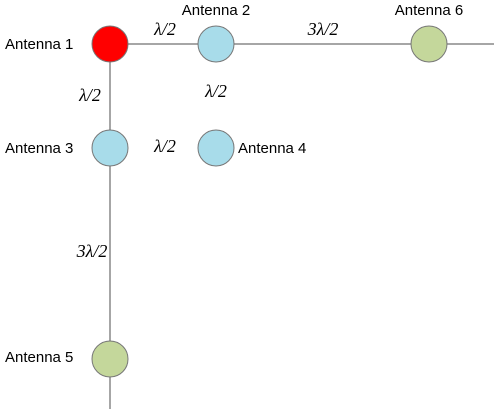 The image size is (498, 411). I want to click on antenna-label: Antenna 3, so click(39, 148).